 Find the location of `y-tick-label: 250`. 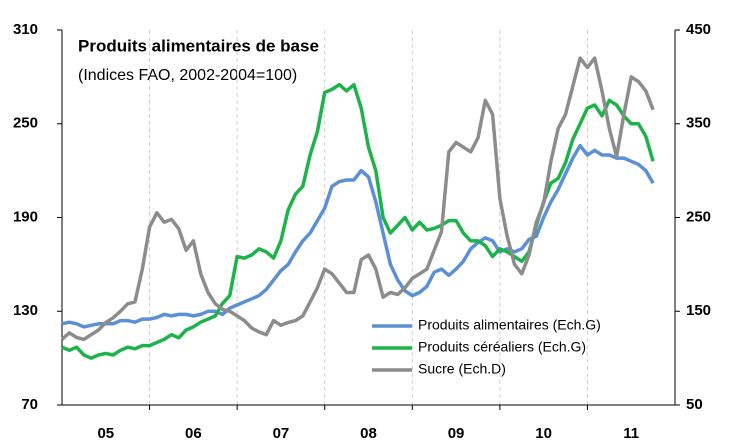

y-tick-label: 250 is located at coordinates (25, 123).